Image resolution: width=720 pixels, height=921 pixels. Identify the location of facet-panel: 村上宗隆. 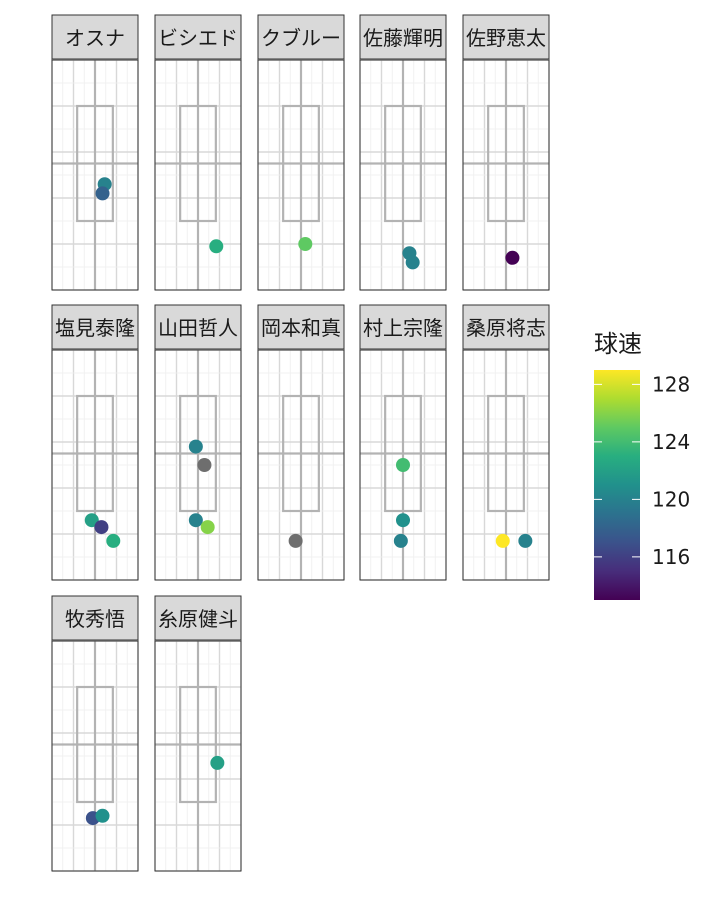
(403, 442).